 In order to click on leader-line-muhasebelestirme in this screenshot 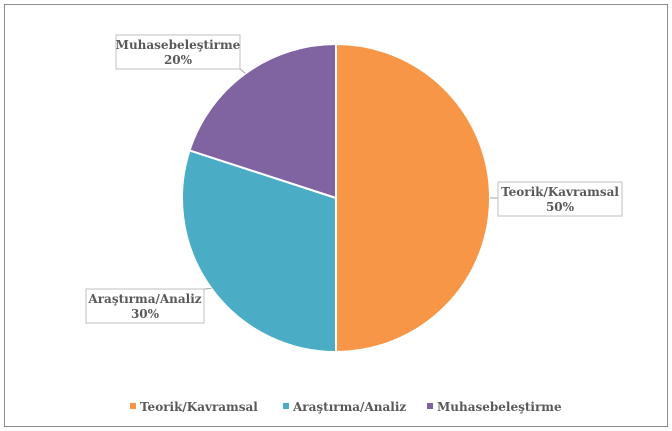, I will do `click(242, 71)`.